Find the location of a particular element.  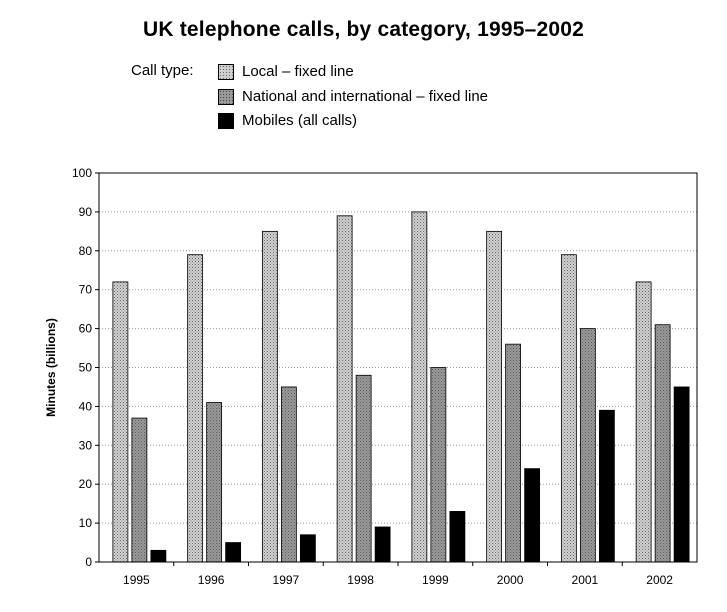

bar-local-1998 is located at coordinates (344, 389).